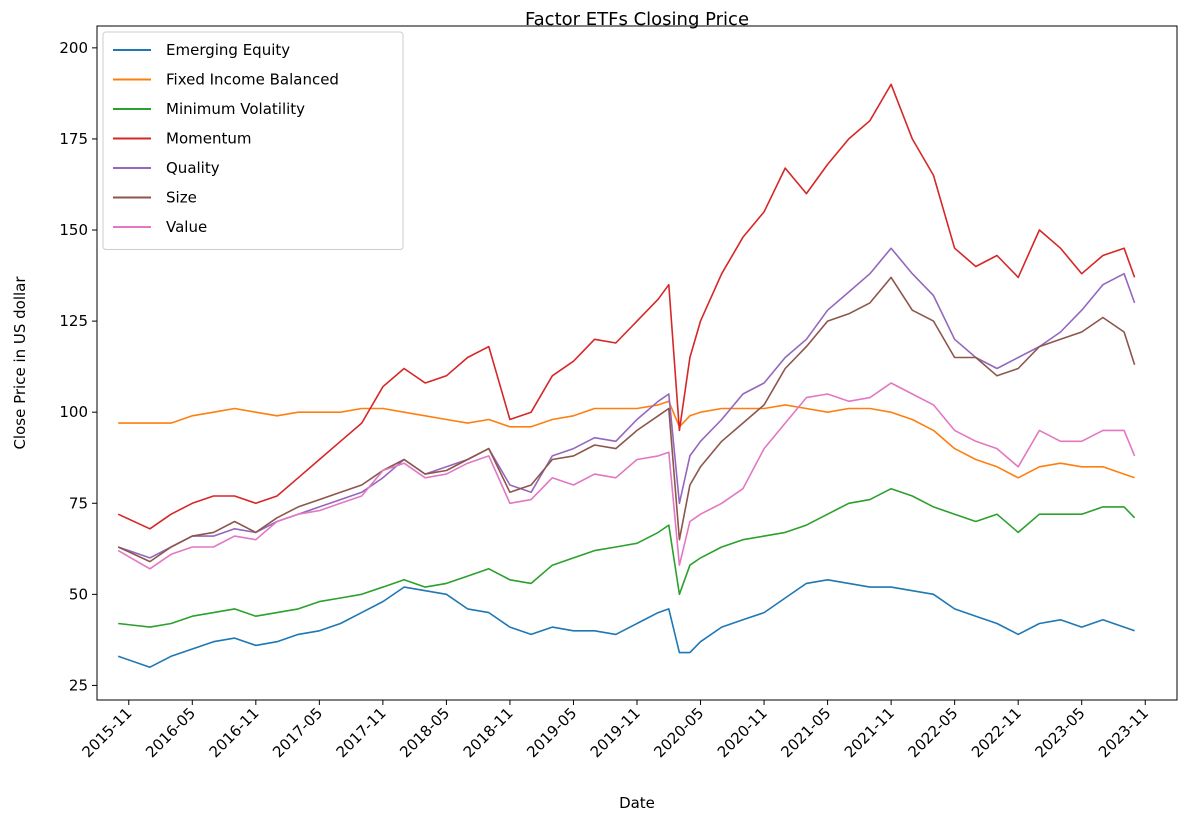  What do you see at coordinates (637, 19) in the screenshot?
I see `chart-title: Factor ETFs Closing Price` at bounding box center [637, 19].